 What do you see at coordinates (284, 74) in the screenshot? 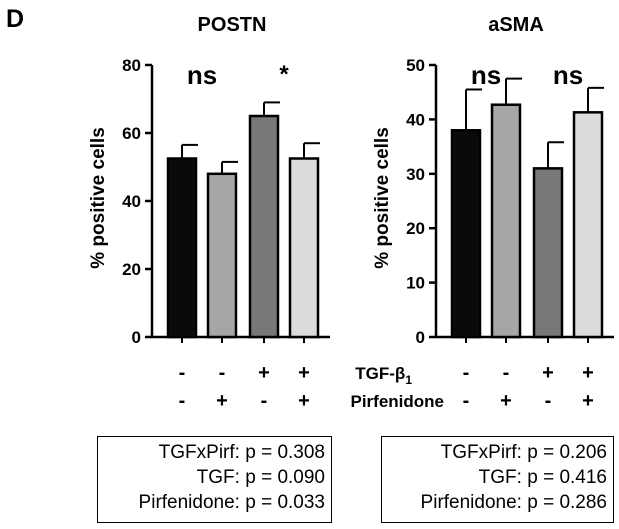
I see `left-significance-1: *` at bounding box center [284, 74].